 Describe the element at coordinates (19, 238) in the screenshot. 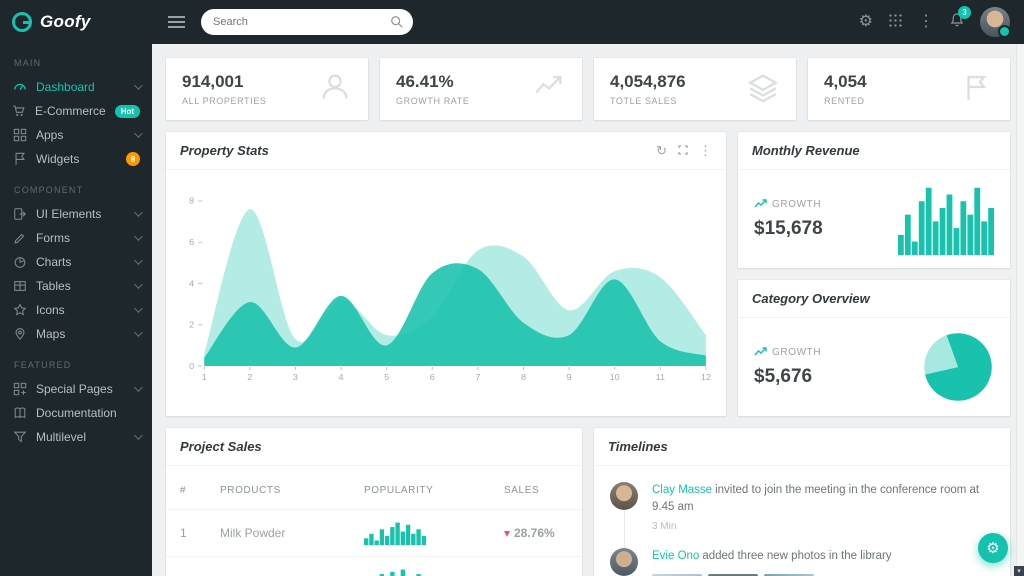

I see `pencil-icon` at that location.